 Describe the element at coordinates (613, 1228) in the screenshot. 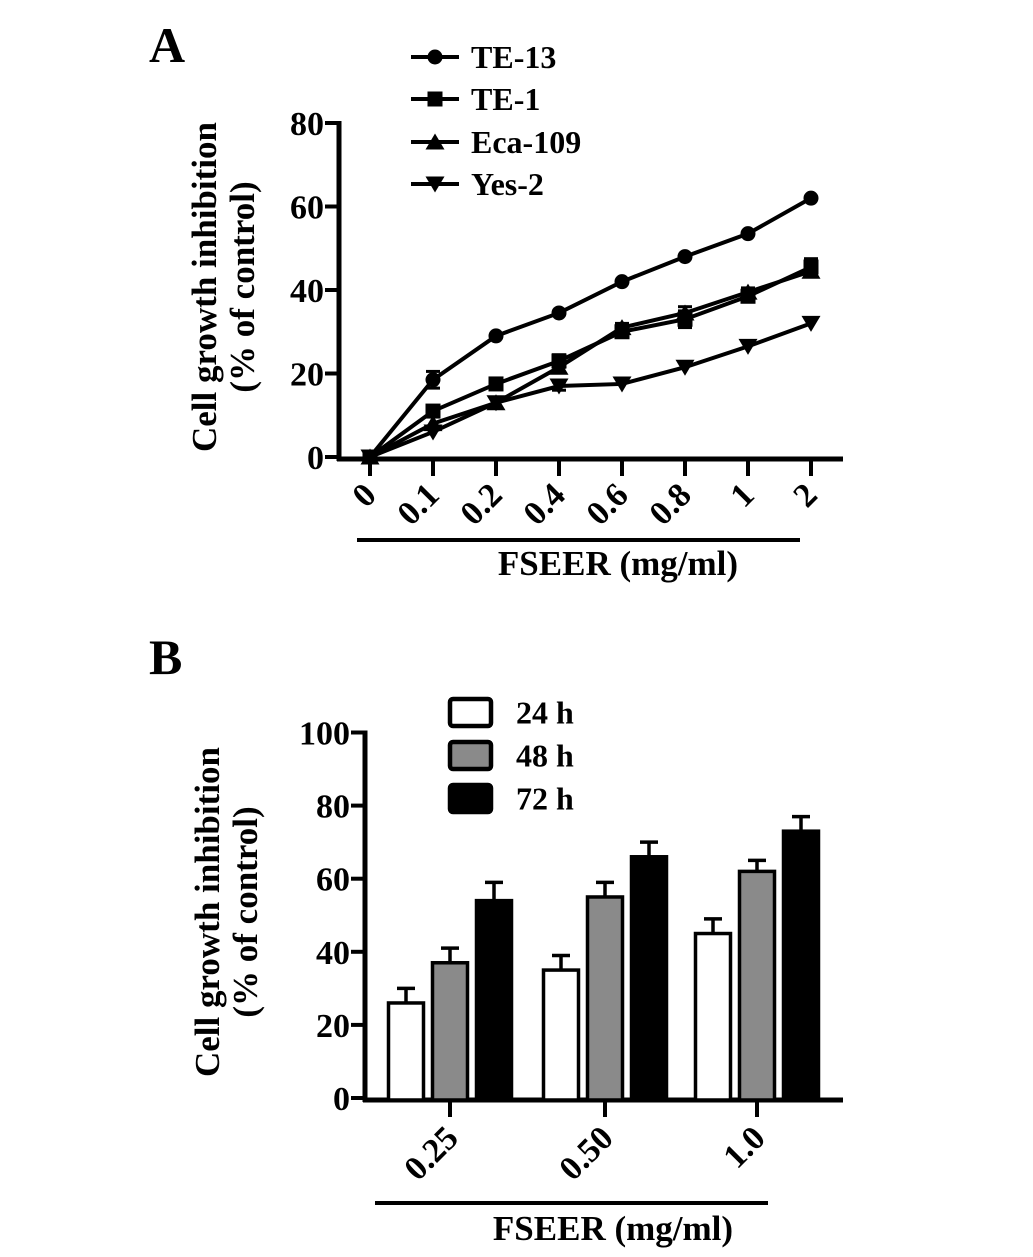

I see `panel-b-x-axis-title: FSEER (mg/ml)` at that location.